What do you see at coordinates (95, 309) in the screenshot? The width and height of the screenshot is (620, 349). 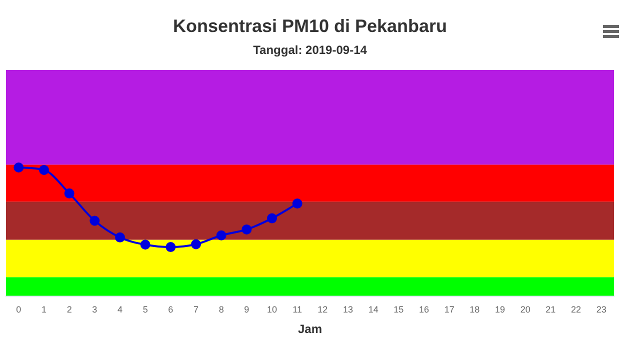 I see `x-tick-label: 3` at bounding box center [95, 309].